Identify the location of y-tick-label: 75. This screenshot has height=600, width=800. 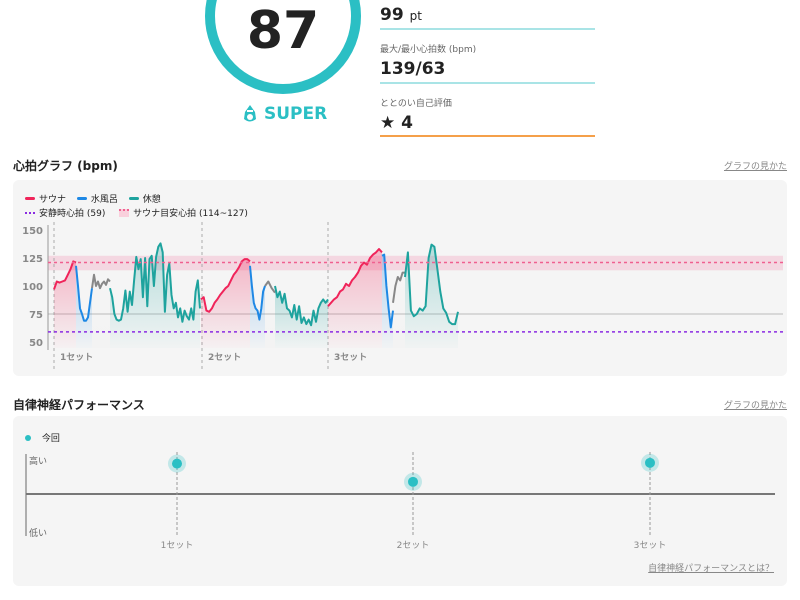
(36, 315).